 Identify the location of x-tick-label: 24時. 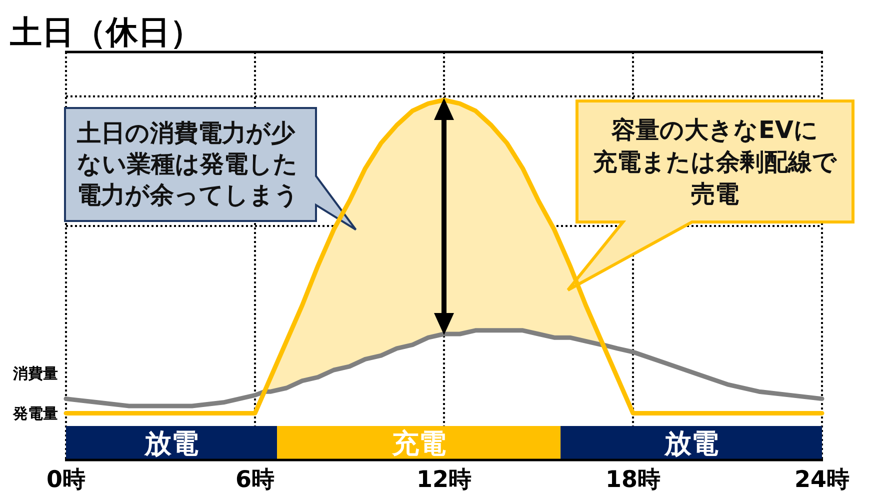
(822, 480).